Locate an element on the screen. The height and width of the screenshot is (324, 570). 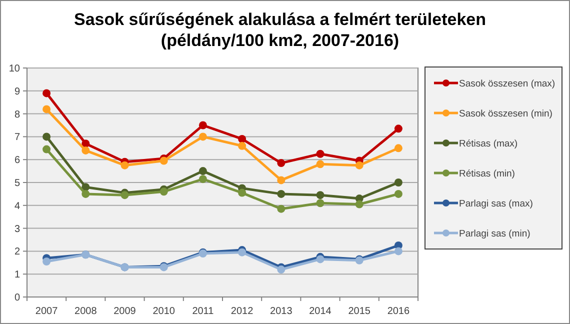
x-tick-label: 2012 is located at coordinates (242, 311).